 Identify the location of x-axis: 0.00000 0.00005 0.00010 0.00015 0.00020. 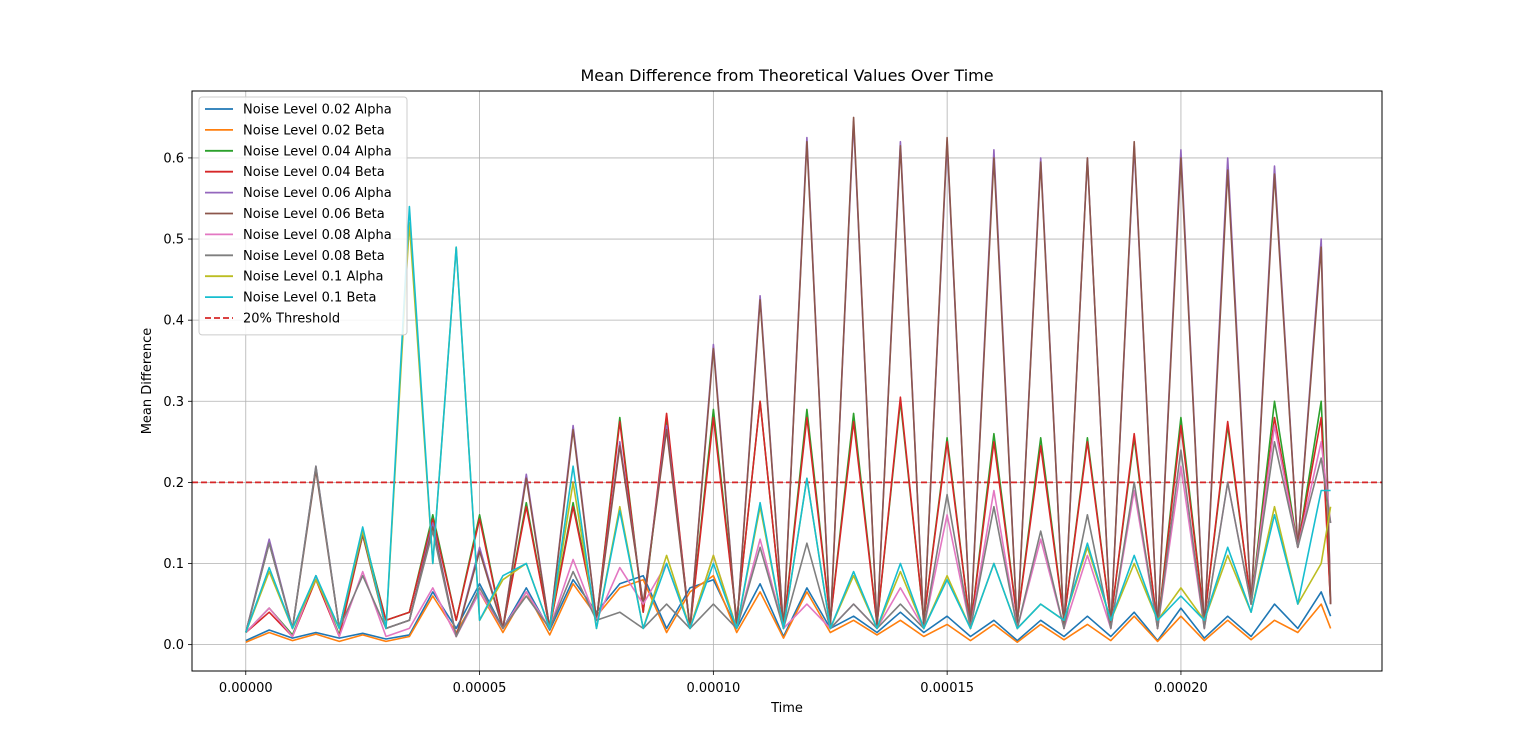
(713, 683).